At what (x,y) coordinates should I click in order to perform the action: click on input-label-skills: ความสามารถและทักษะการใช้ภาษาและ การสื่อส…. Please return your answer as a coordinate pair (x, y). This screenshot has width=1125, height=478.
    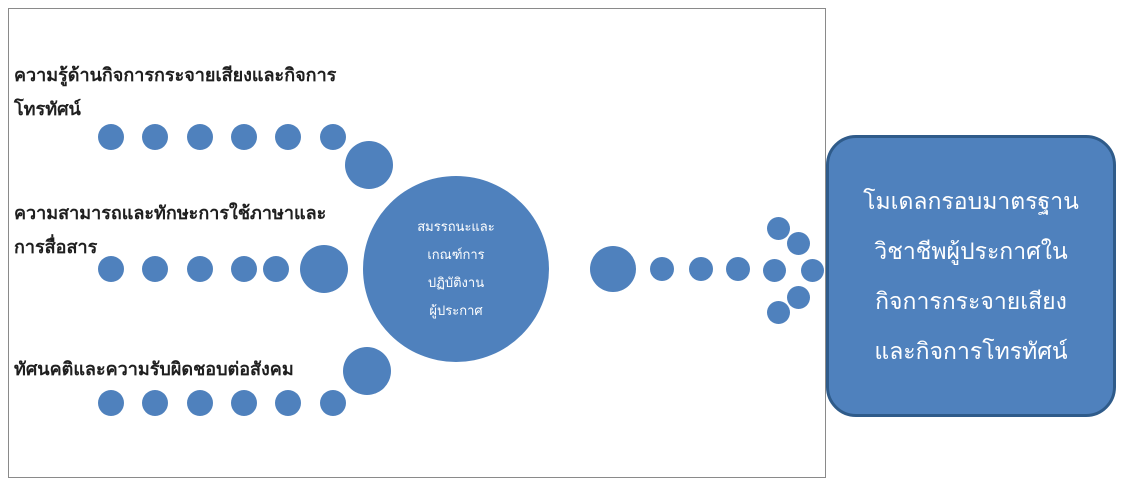
    Looking at the image, I should click on (170, 230).